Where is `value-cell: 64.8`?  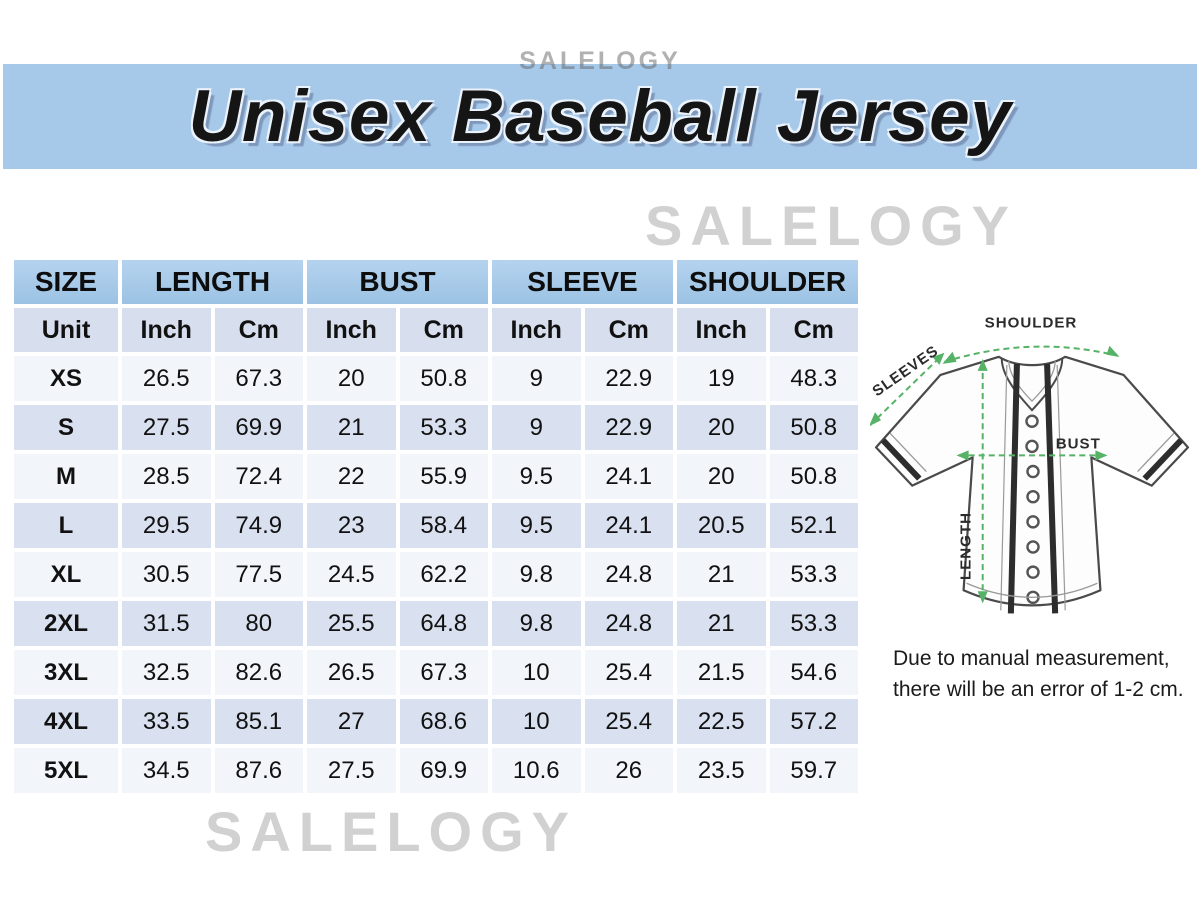
value-cell: 64.8 is located at coordinates (443, 623).